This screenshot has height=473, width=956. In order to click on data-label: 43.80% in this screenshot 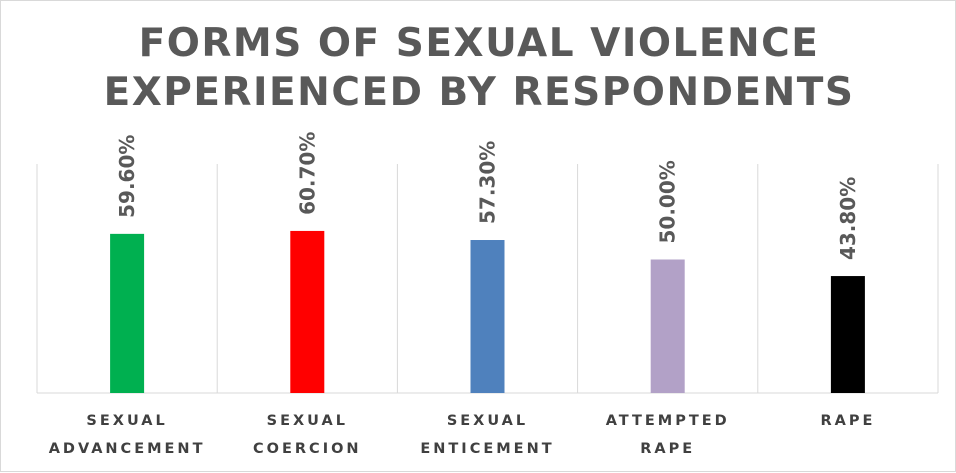, I will do `click(848, 218)`.